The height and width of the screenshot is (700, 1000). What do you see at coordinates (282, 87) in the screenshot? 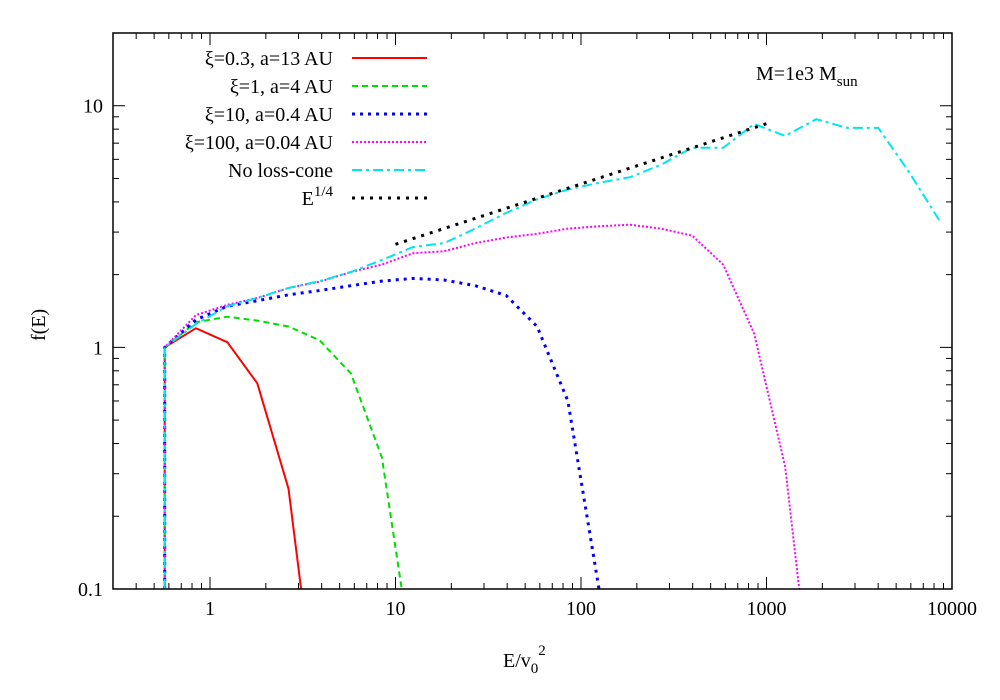
I see `legend-label-1: ξ=1, a=4 AU` at bounding box center [282, 87].